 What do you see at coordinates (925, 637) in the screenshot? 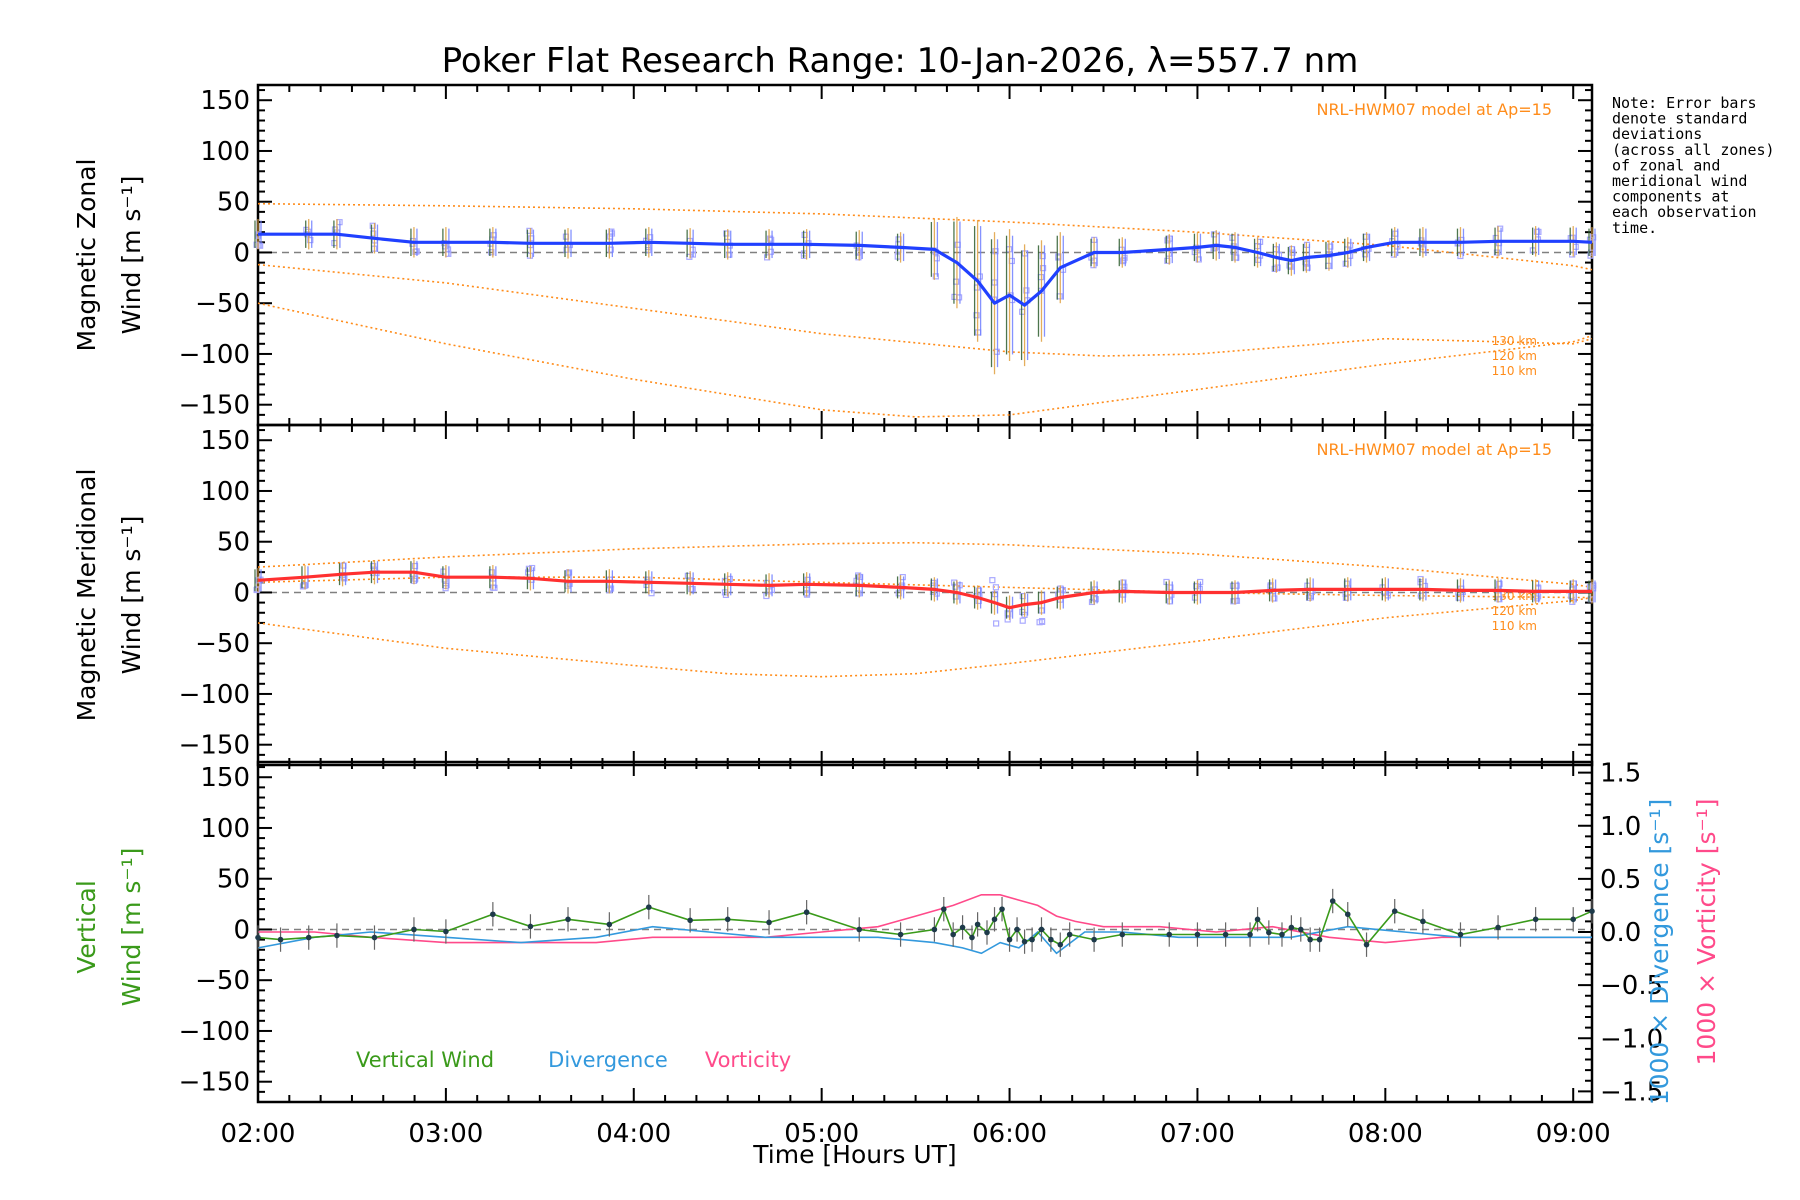
I see `model-curve-110km` at bounding box center [925, 637].